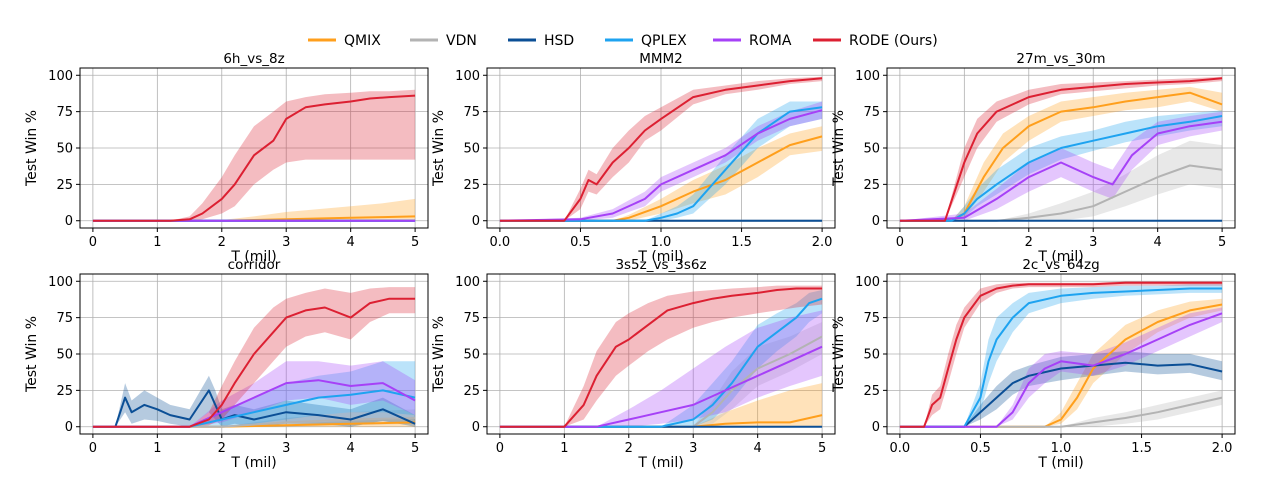 Image resolution: width=1268 pixels, height=493 pixels. I want to click on legend-label: QPLEX, so click(664, 41).